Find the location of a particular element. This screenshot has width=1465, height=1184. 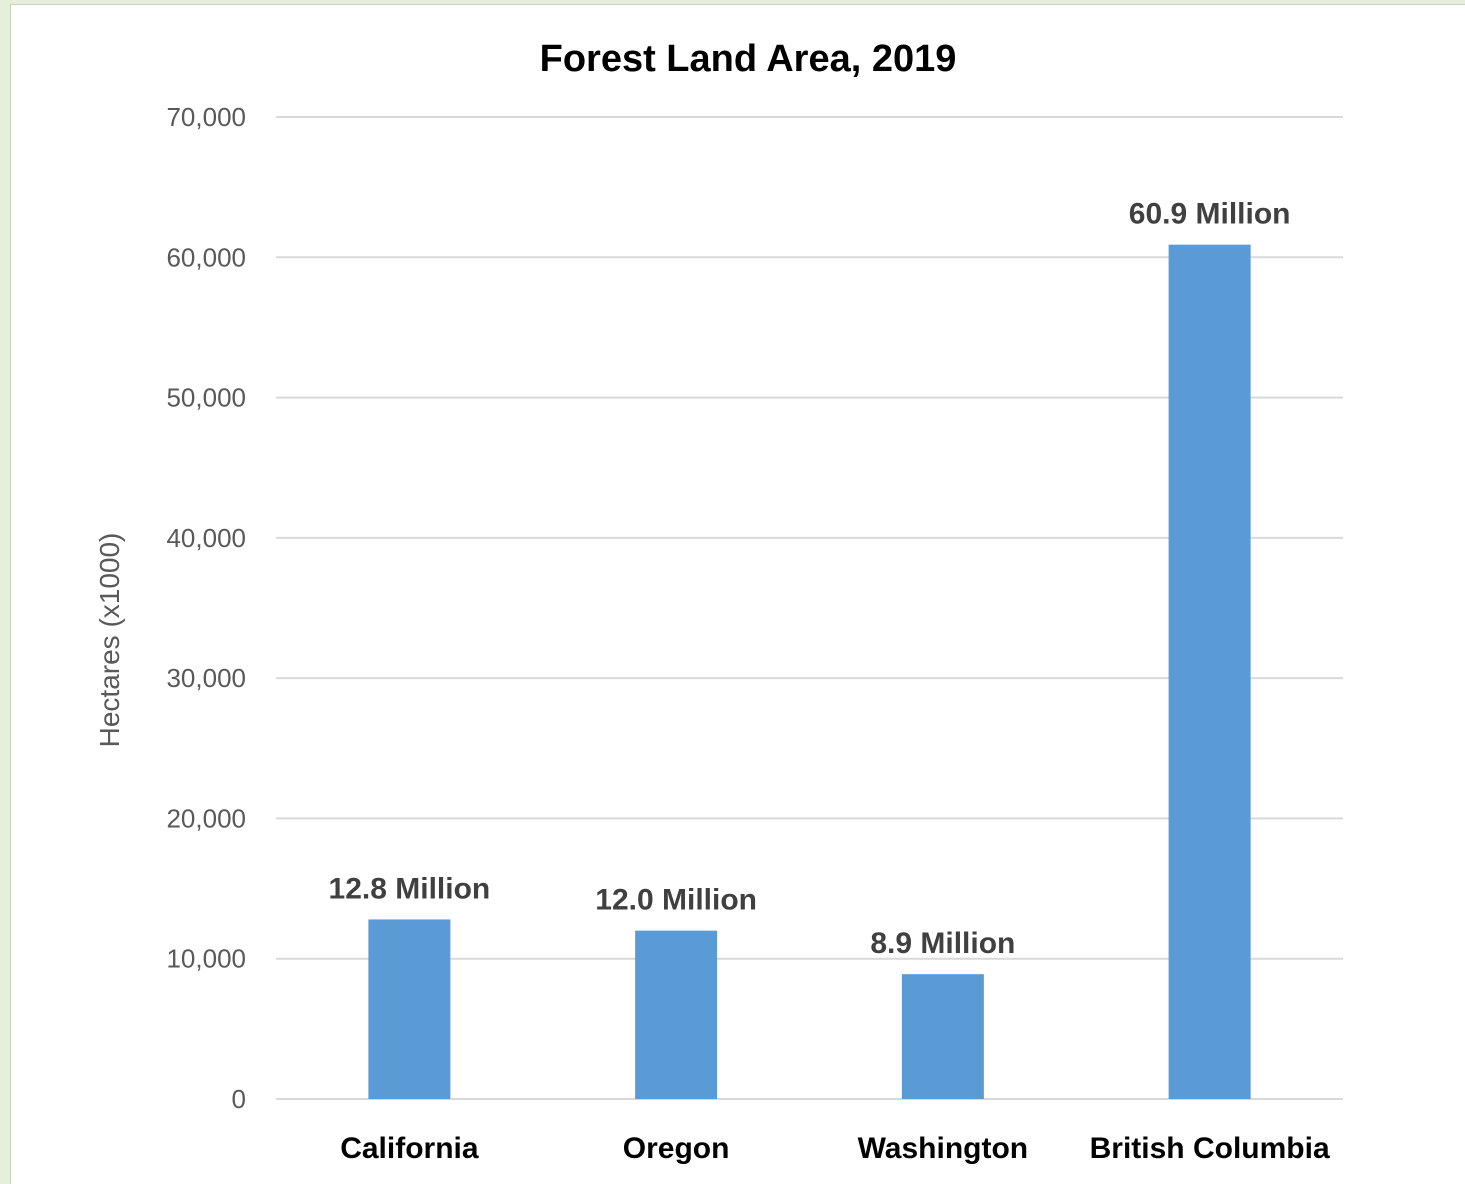

y-tick-label: 60,000 is located at coordinates (206, 257).